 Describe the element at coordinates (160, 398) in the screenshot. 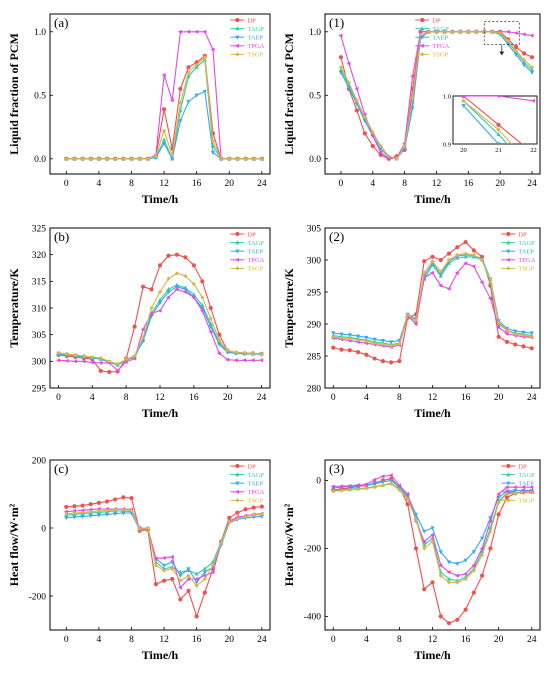

I see `x-tick-label: 12` at that location.